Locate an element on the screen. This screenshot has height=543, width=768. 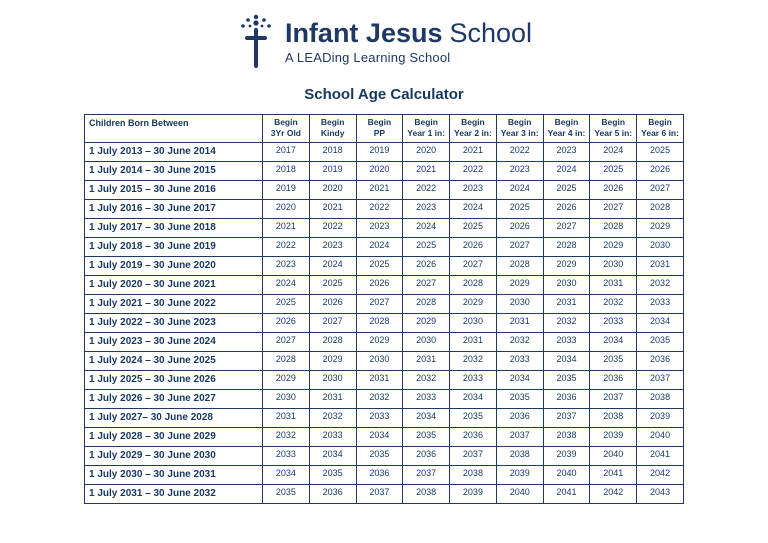
year-cell: 2038 is located at coordinates (519, 455).